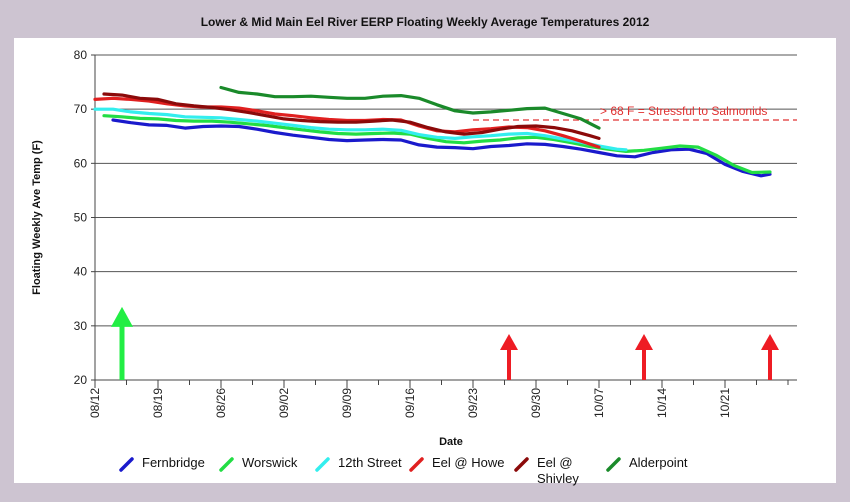 This screenshot has width=850, height=502. Describe the element at coordinates (81, 163) in the screenshot. I see `y-tick-label: 60` at that location.